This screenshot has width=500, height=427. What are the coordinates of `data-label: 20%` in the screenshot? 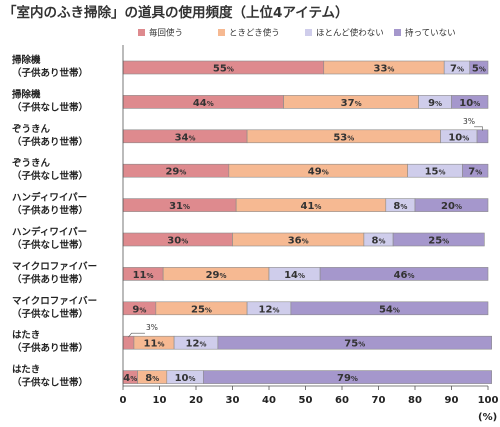 It's located at (451, 206).